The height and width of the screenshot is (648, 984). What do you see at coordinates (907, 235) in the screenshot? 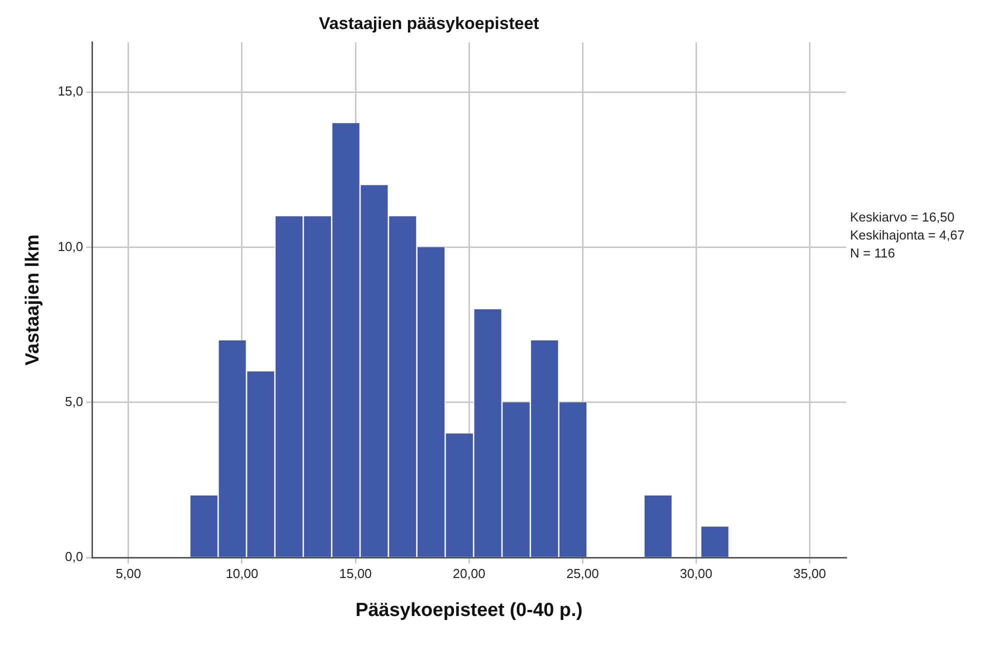
I see `text: Keskihajonta = 4,67` at bounding box center [907, 235].